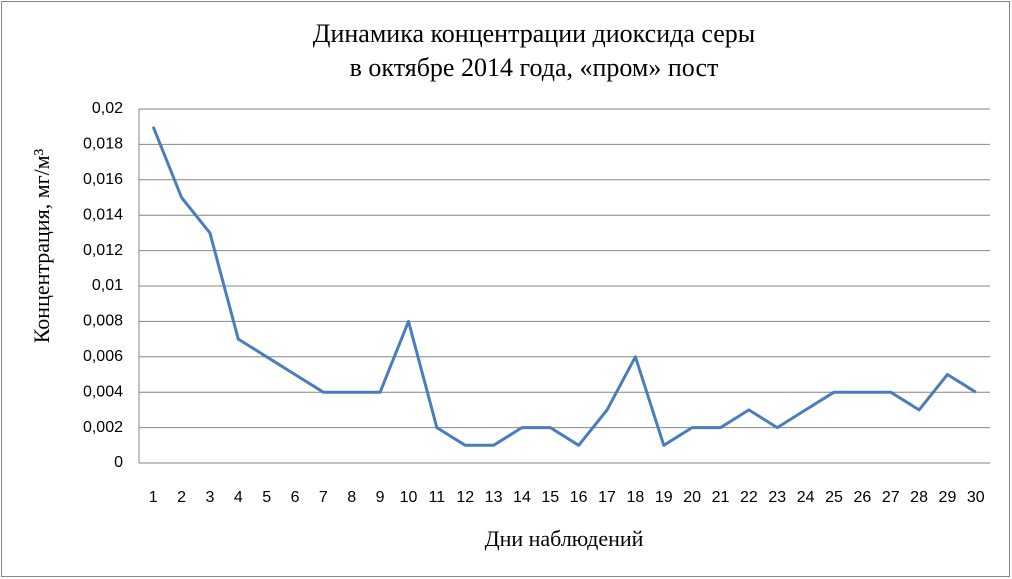 The height and width of the screenshot is (579, 1012). What do you see at coordinates (103, 321) in the screenshot?
I see `y-tick-label: 0,008` at bounding box center [103, 321].